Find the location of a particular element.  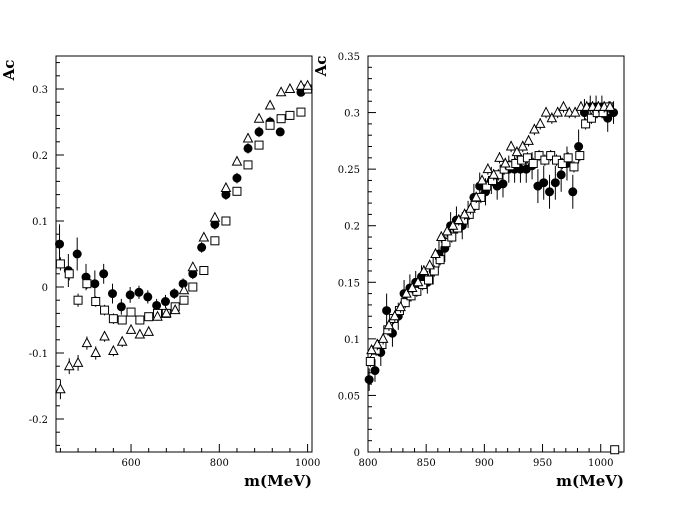

right-y-tick-label: 0.3 is located at coordinates (352, 114).